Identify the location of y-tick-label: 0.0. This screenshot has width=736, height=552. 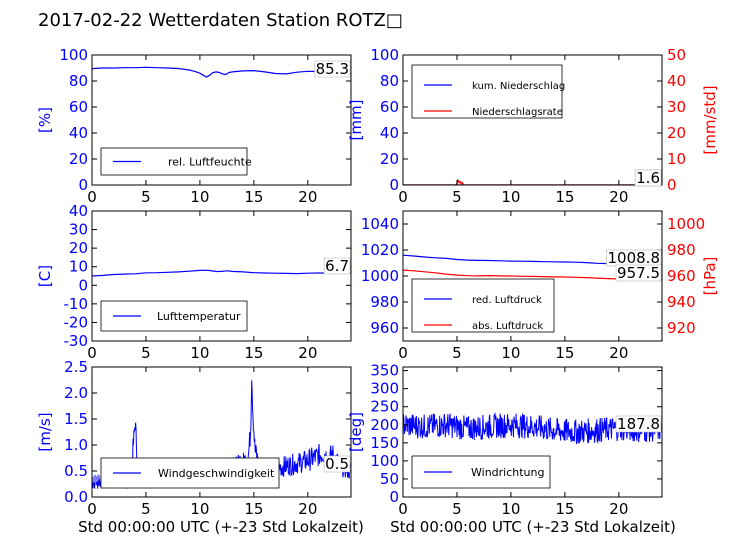
(76, 497).